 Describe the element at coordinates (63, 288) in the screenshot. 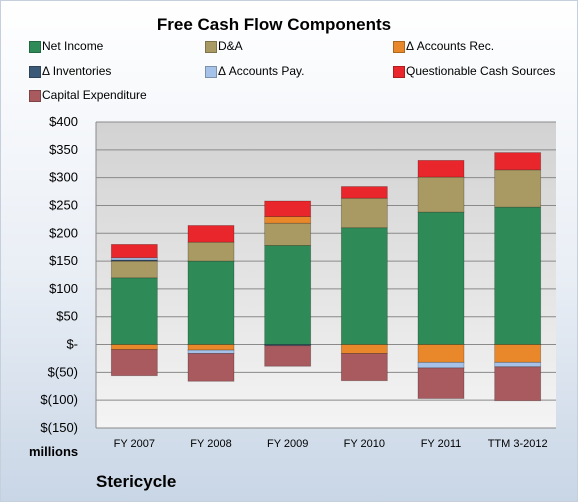

I see `y-tick-label: $100` at that location.